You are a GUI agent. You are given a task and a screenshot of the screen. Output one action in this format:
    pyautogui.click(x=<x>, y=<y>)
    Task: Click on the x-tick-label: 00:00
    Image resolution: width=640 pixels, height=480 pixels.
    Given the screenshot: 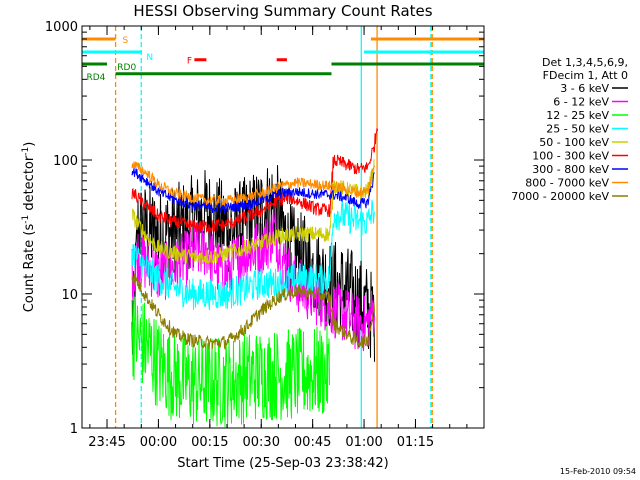 What is the action you would take?
    pyautogui.click(x=158, y=442)
    